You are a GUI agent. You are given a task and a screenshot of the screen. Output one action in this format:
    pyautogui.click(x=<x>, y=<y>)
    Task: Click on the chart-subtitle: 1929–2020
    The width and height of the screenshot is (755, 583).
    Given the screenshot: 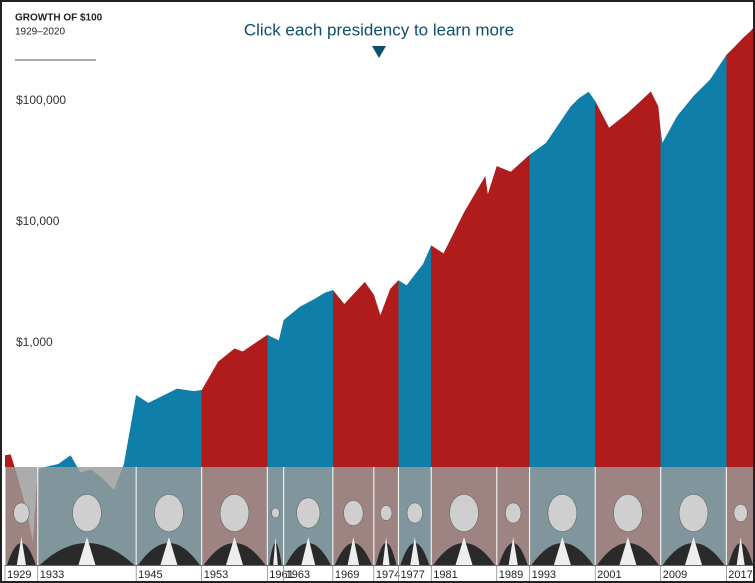 What is the action you would take?
    pyautogui.click(x=40, y=32)
    